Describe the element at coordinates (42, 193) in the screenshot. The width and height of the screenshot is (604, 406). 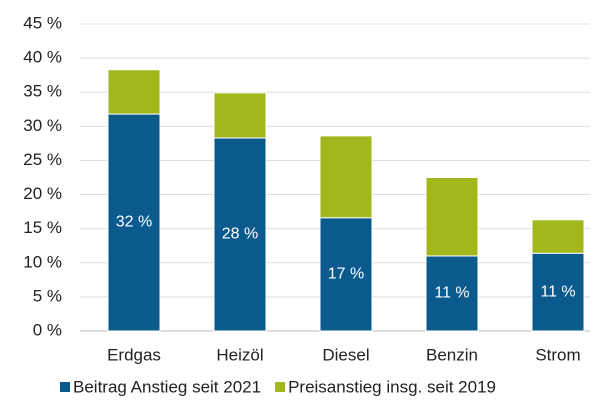
I see `y-tick-label: 20 %` at that location.